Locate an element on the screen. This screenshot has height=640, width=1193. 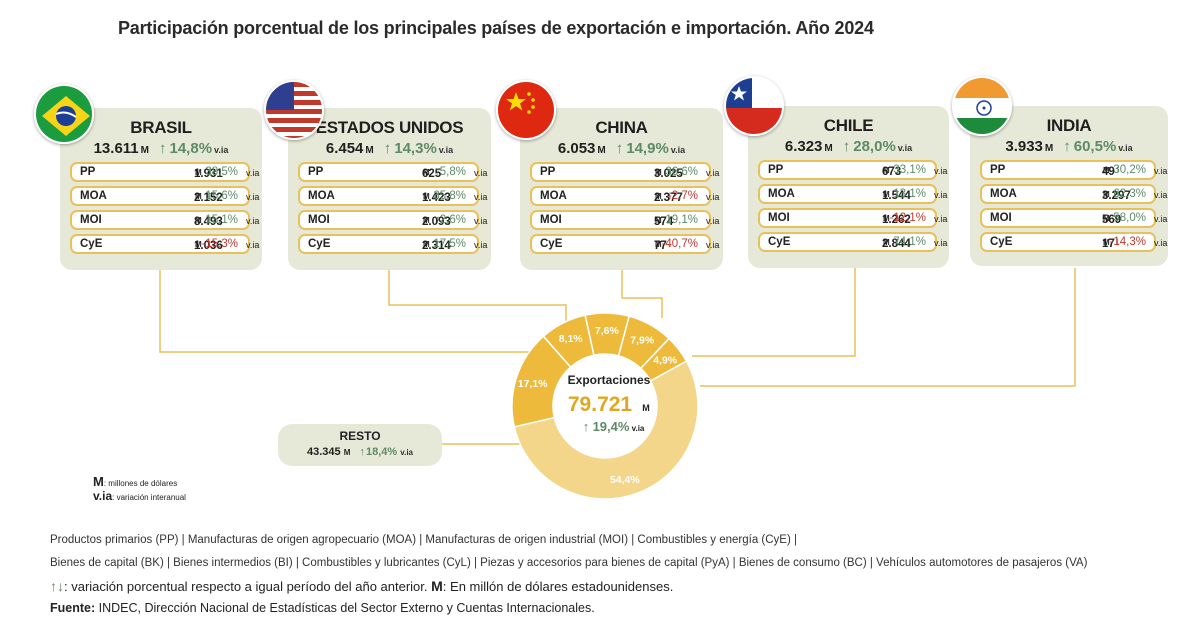
row-pct: 13,1% is located at coordinates (909, 194).